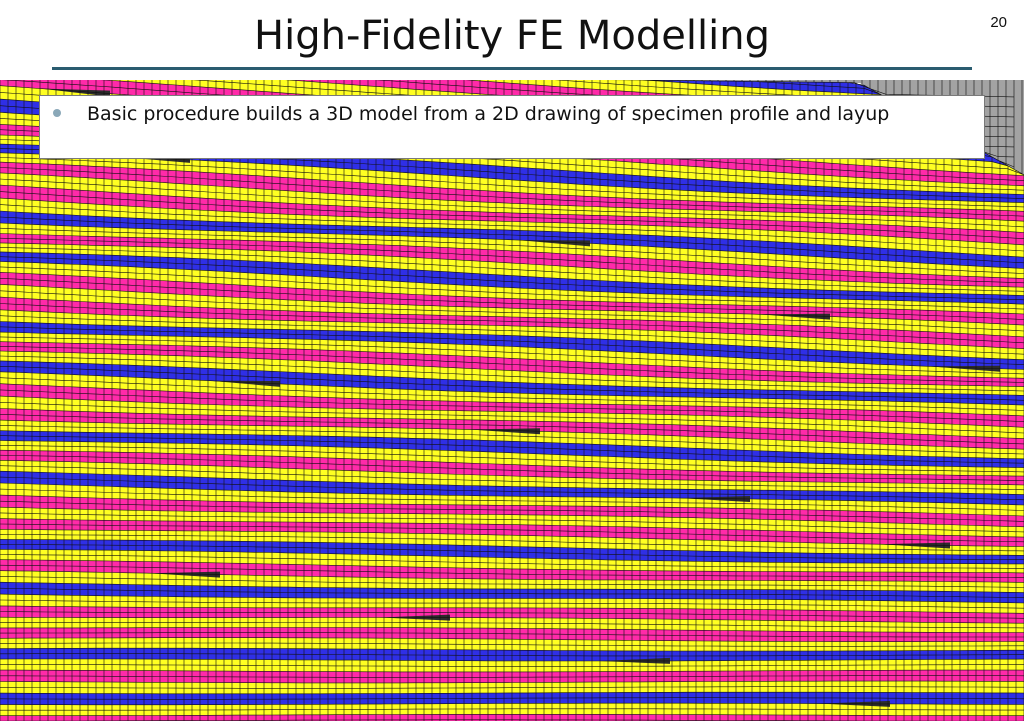  What do you see at coordinates (998, 22) in the screenshot?
I see `slide-number: 20` at bounding box center [998, 22].